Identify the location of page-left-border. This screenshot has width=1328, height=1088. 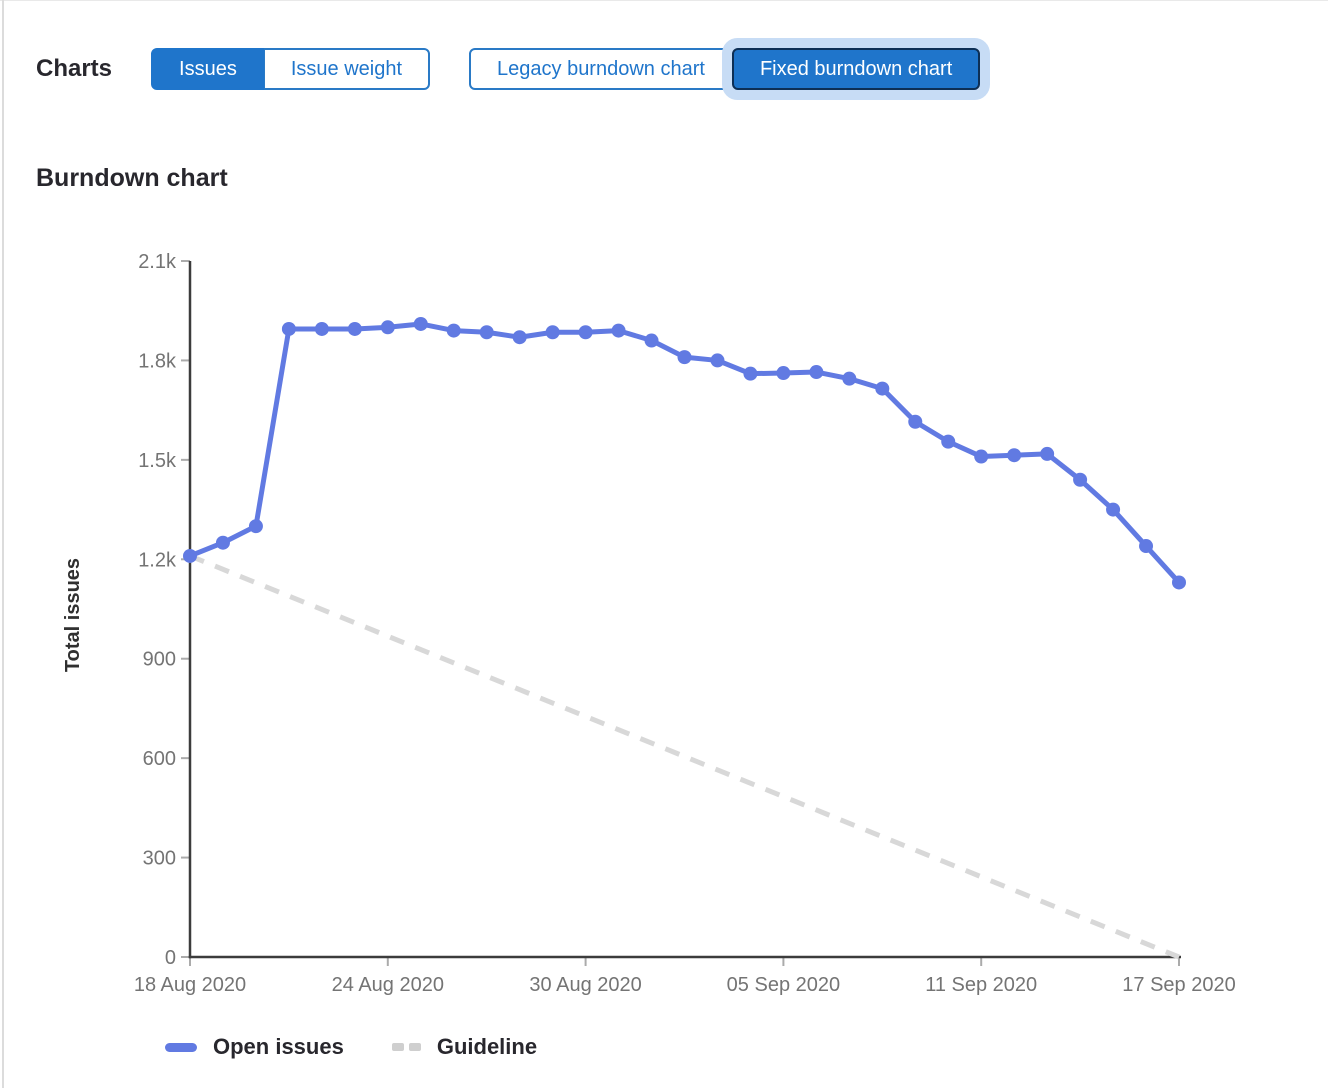
(3, 544).